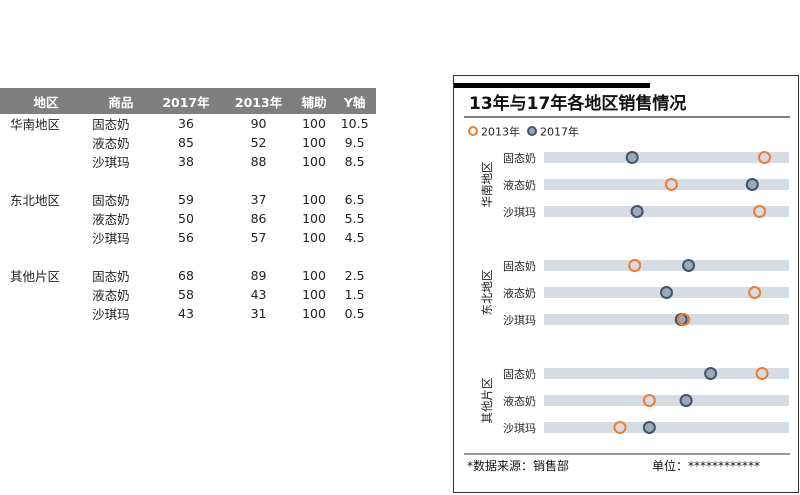 This screenshot has width=800, height=495. I want to click on title-accent-bar, so click(552, 85).